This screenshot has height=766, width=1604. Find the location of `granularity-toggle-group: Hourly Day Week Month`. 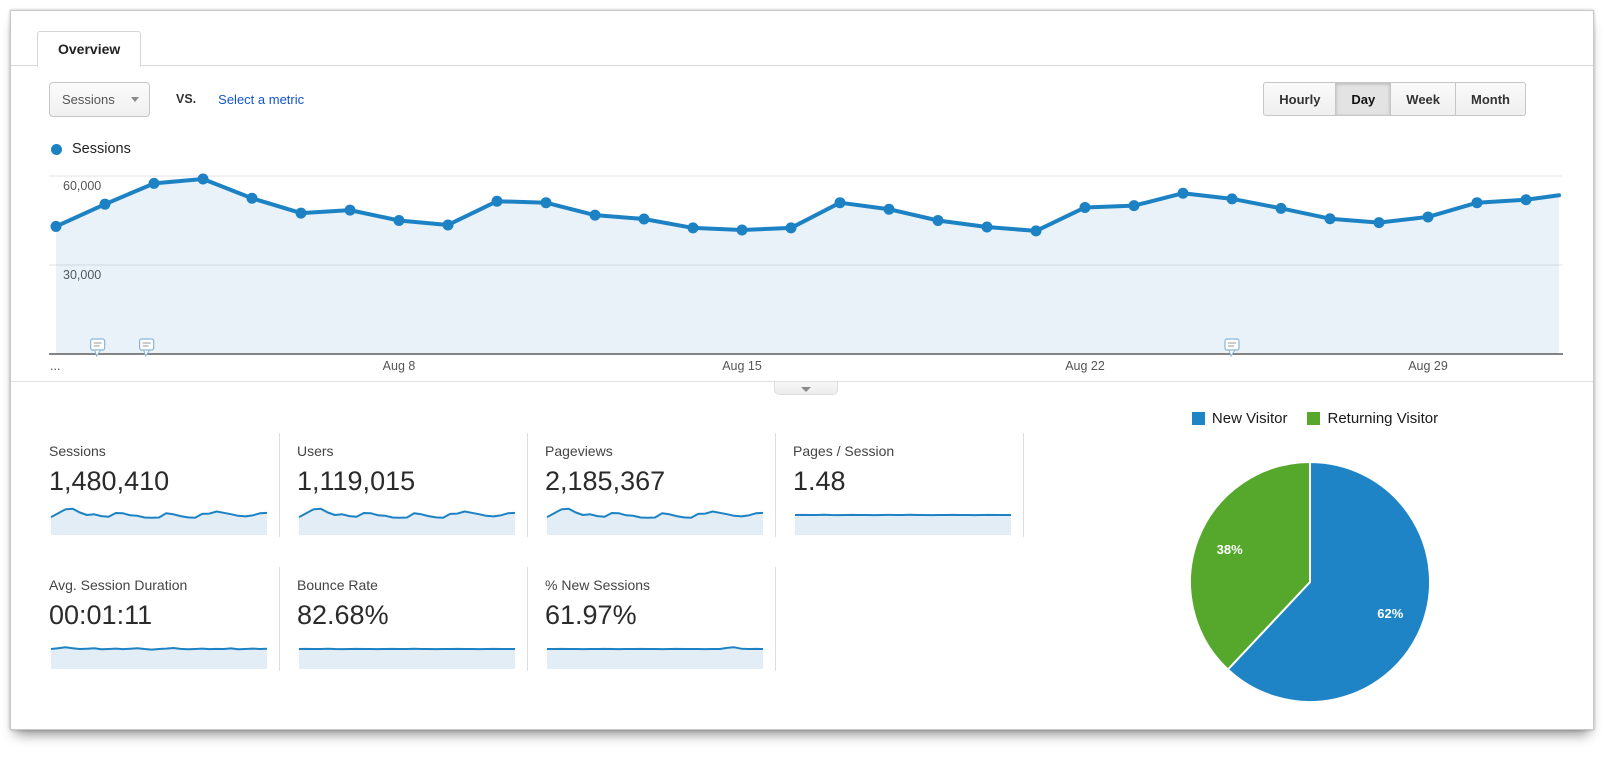

granularity-toggle-group: Hourly Day Week Month is located at coordinates (1394, 99).